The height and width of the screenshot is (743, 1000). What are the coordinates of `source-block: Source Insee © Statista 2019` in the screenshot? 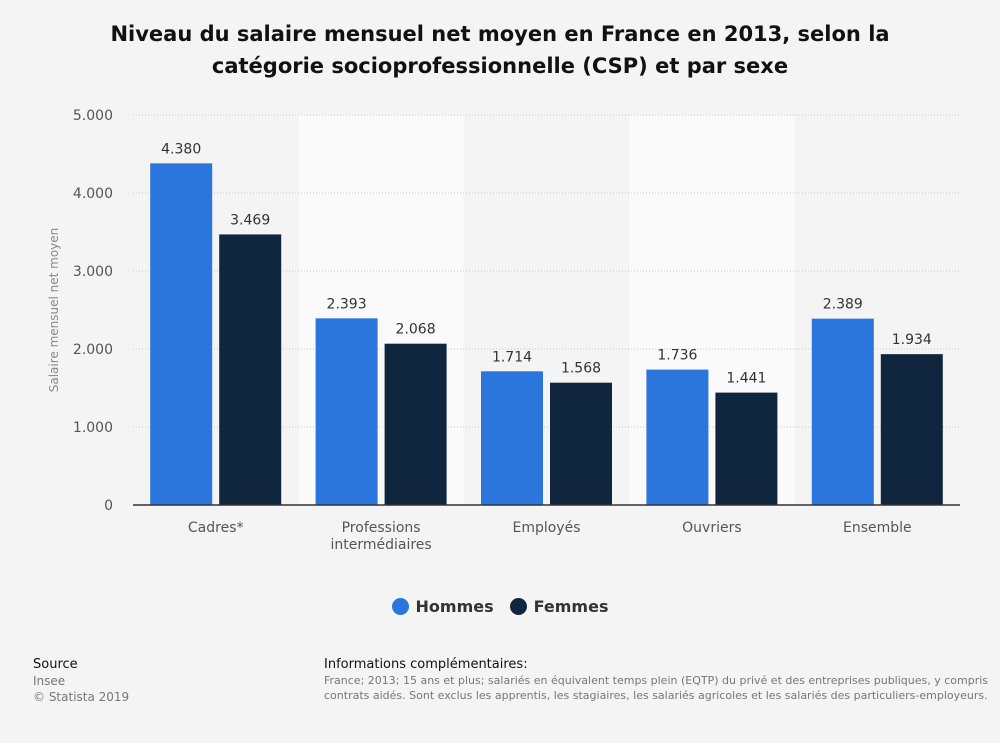 It's located at (81, 681).